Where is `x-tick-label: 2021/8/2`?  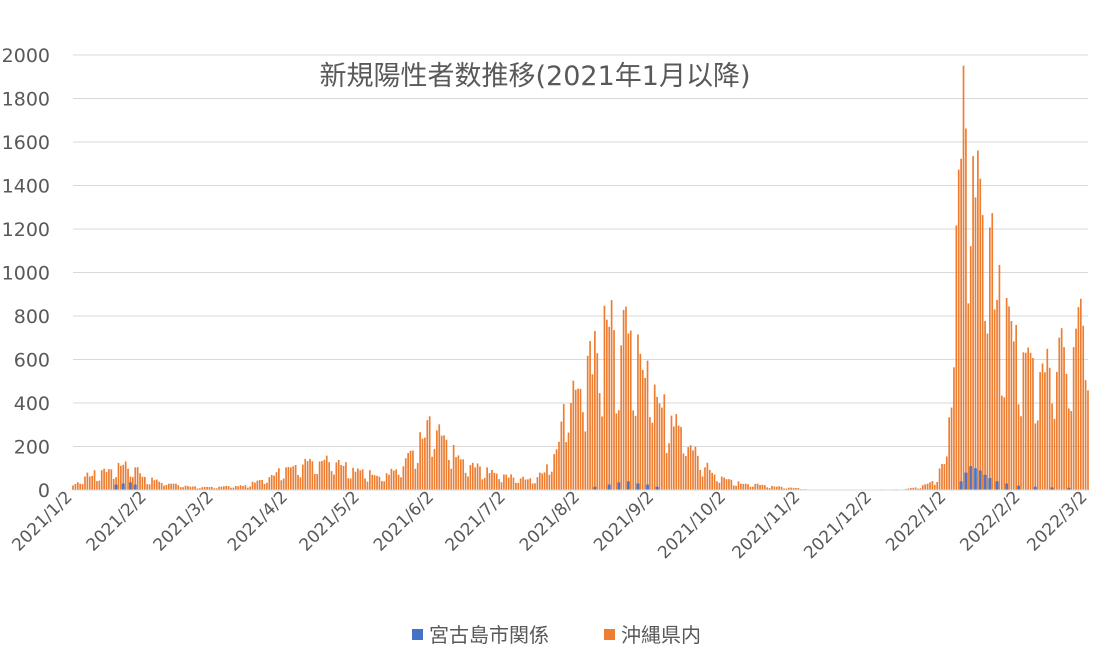
x-tick-label: 2021/8/2 is located at coordinates (550, 521).